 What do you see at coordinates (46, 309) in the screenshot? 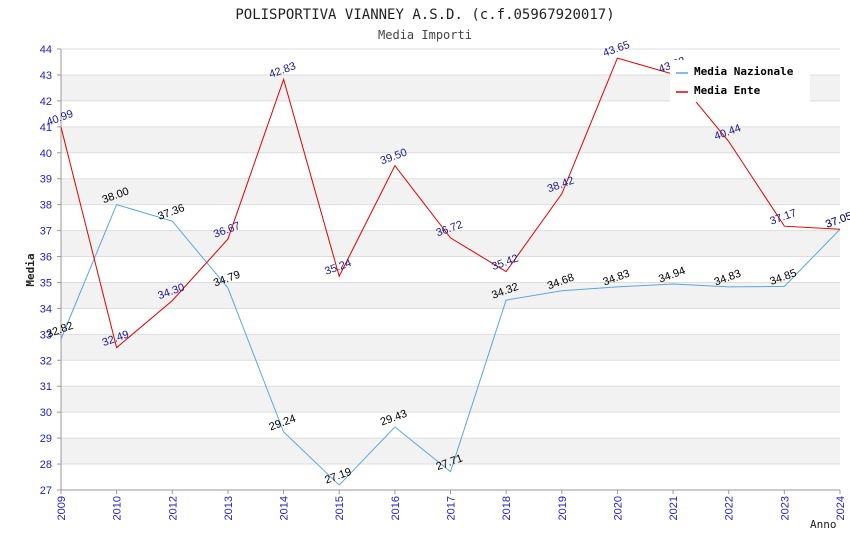
I see `y-tick-label: 34` at bounding box center [46, 309].